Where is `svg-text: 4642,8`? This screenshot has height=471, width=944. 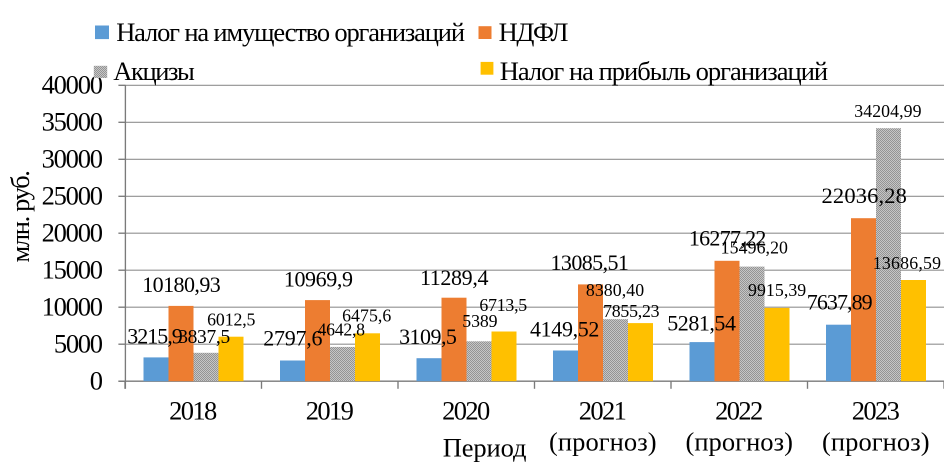
svg-text: 4642,8 is located at coordinates (342, 330).